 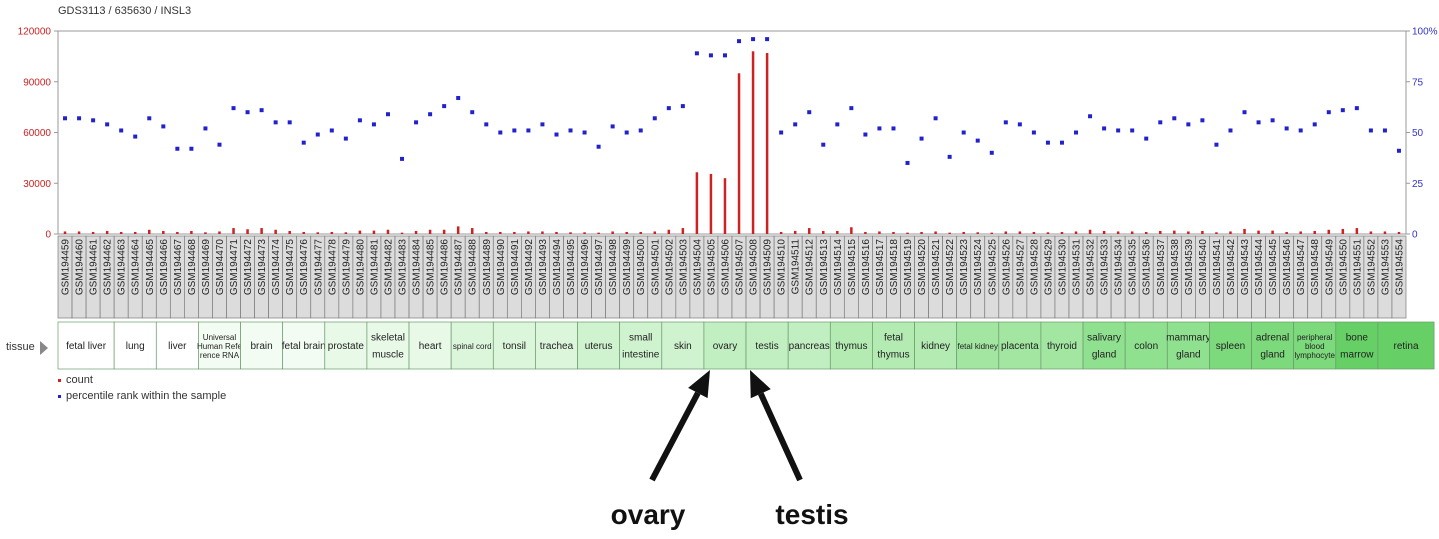 I want to click on sample-label: GSM194543, so click(x=1245, y=267).